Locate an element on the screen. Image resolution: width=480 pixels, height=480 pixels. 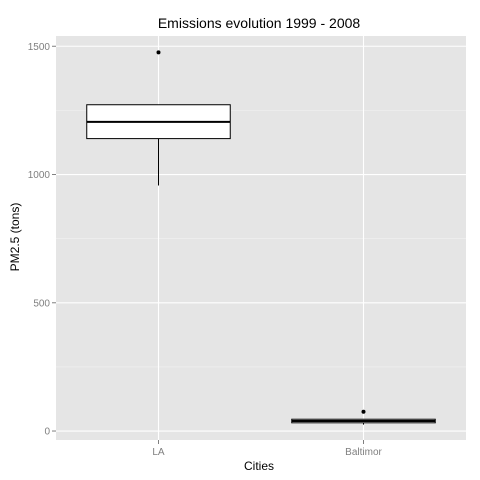
x-tick-label: Baltimor is located at coordinates (363, 452).